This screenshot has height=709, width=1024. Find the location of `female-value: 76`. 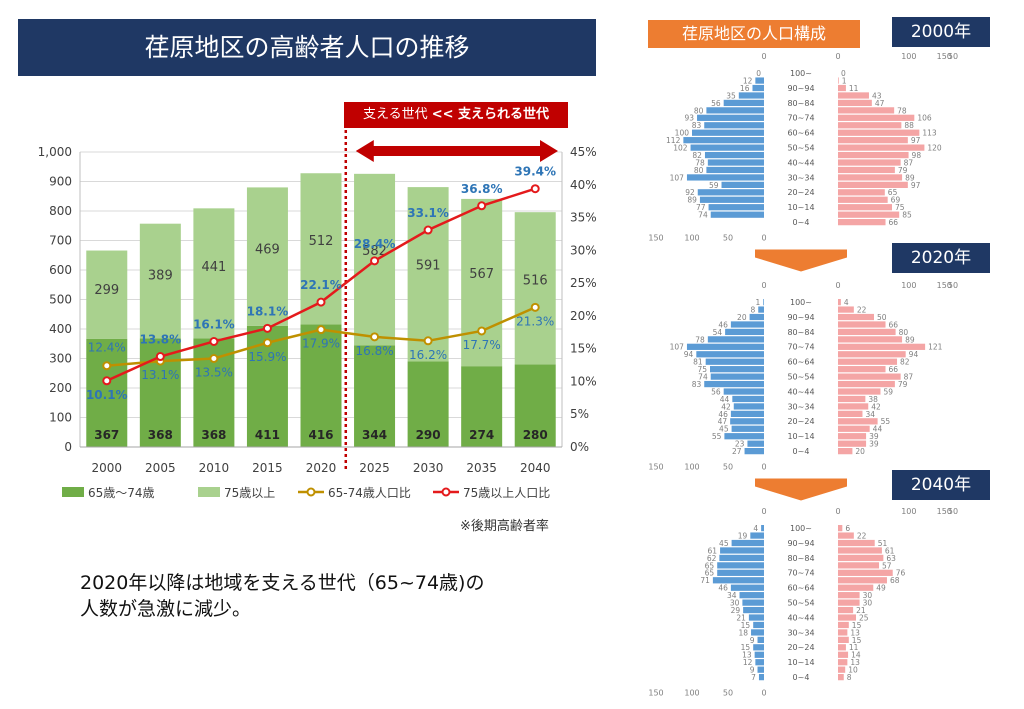

female-value: 76 is located at coordinates (901, 573).